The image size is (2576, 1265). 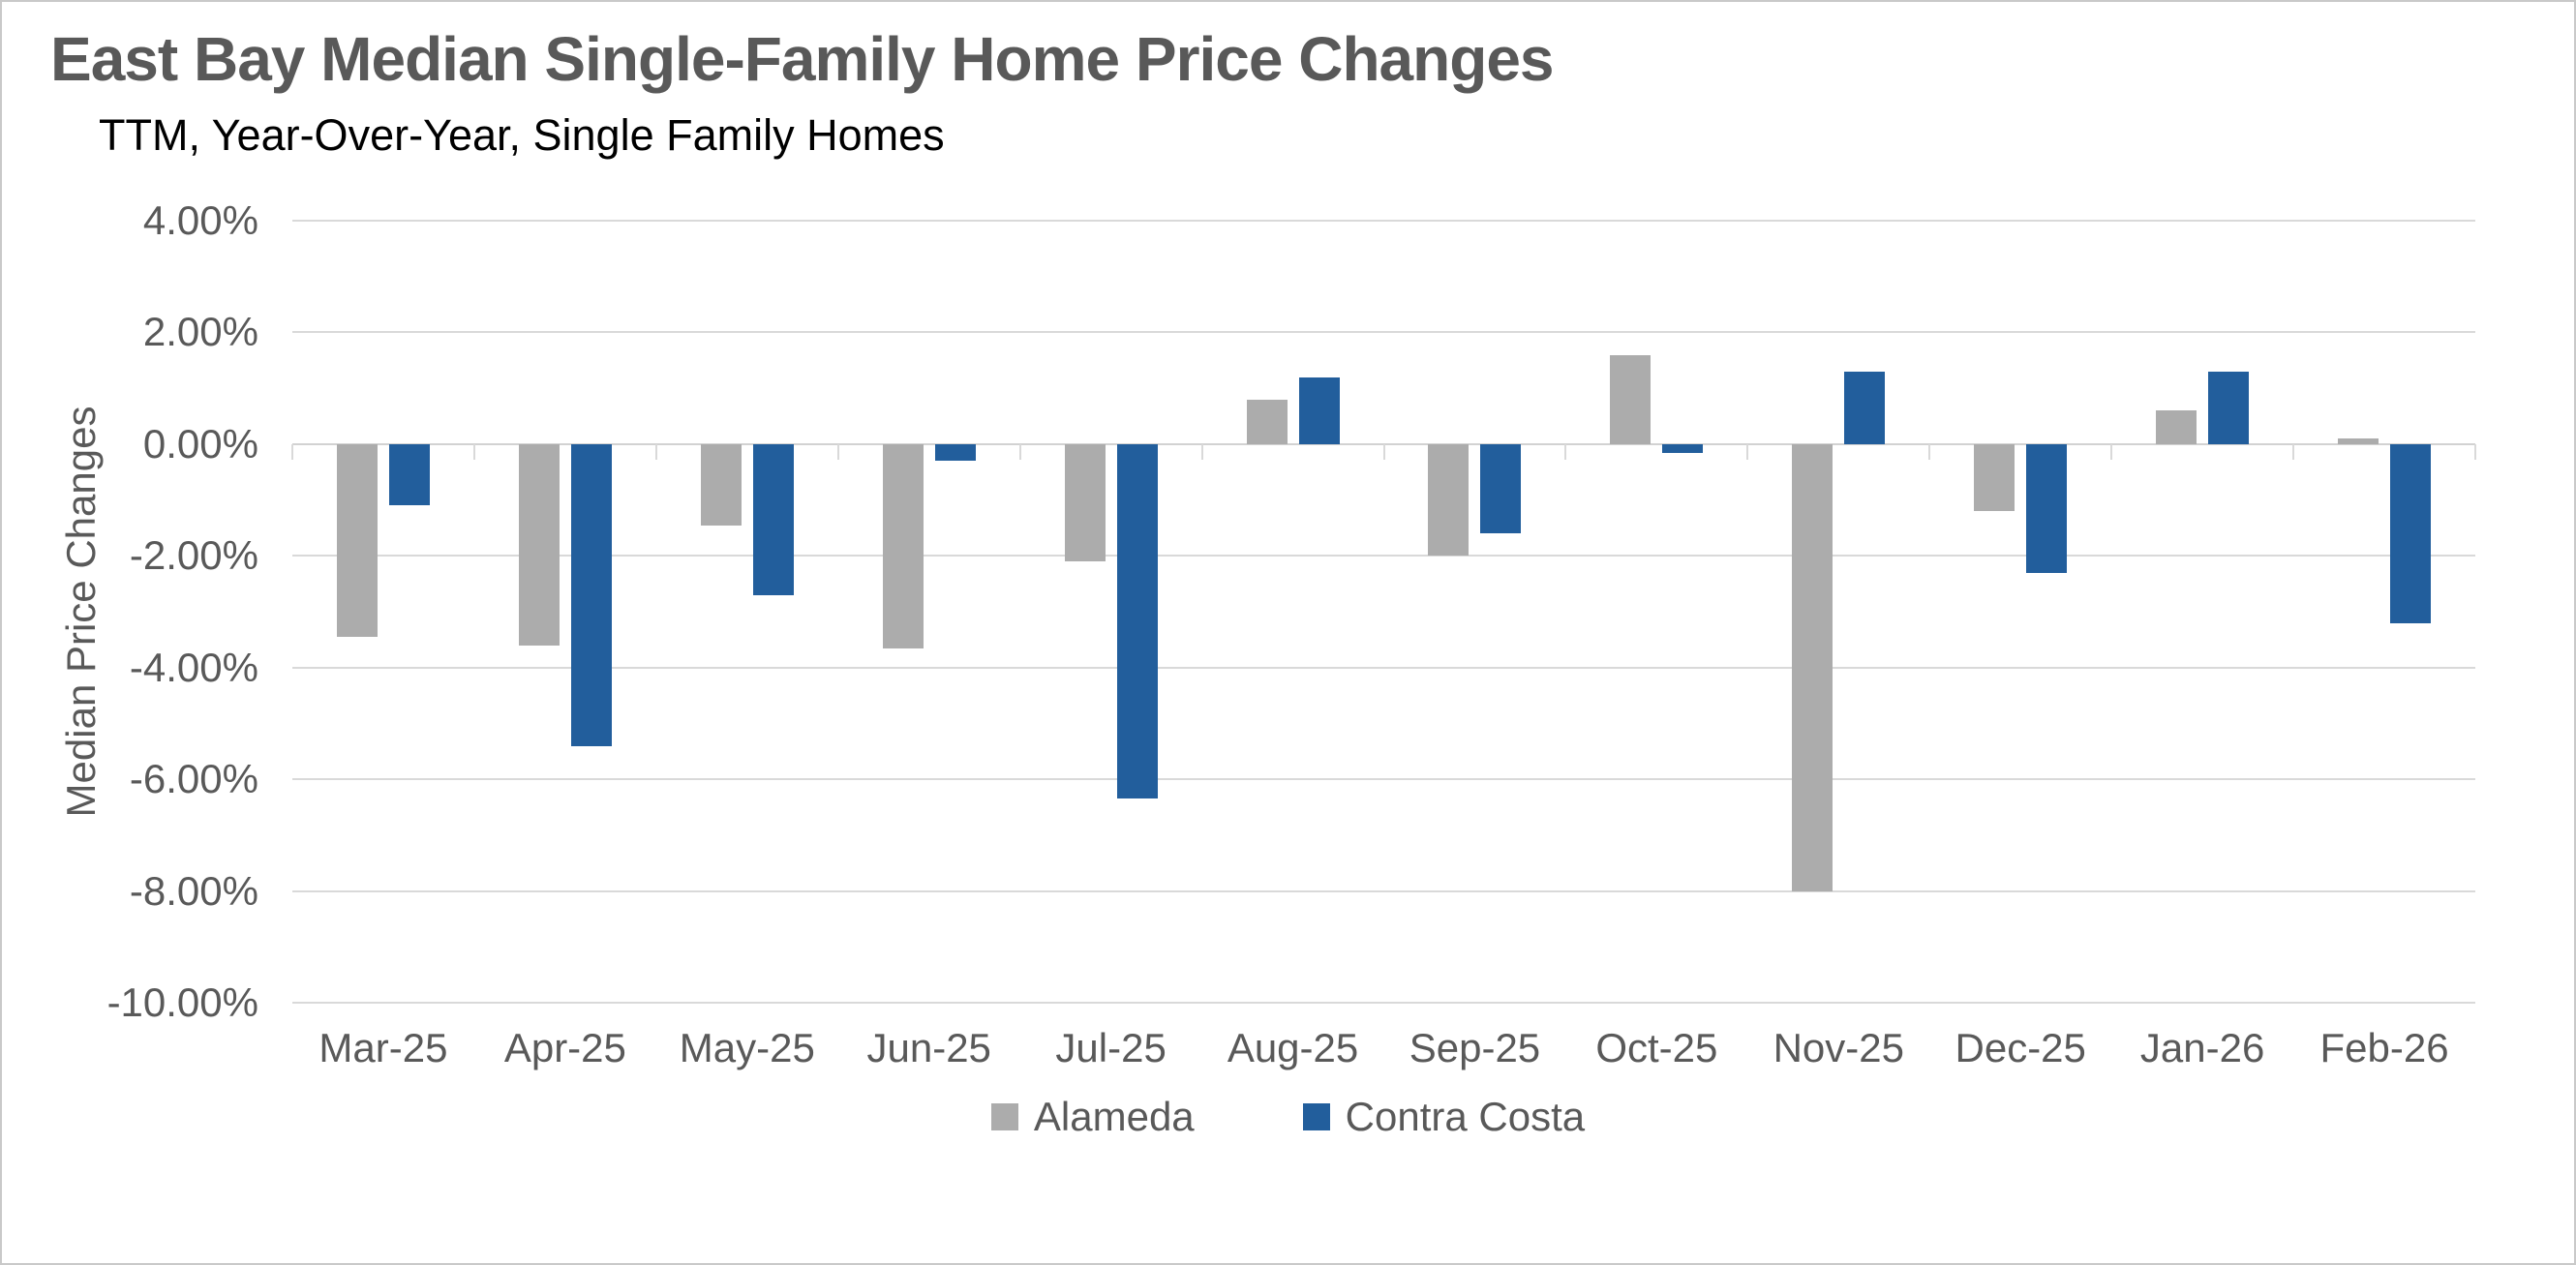 I want to click on x-axis-label: Aug-25, so click(x=1293, y=1047).